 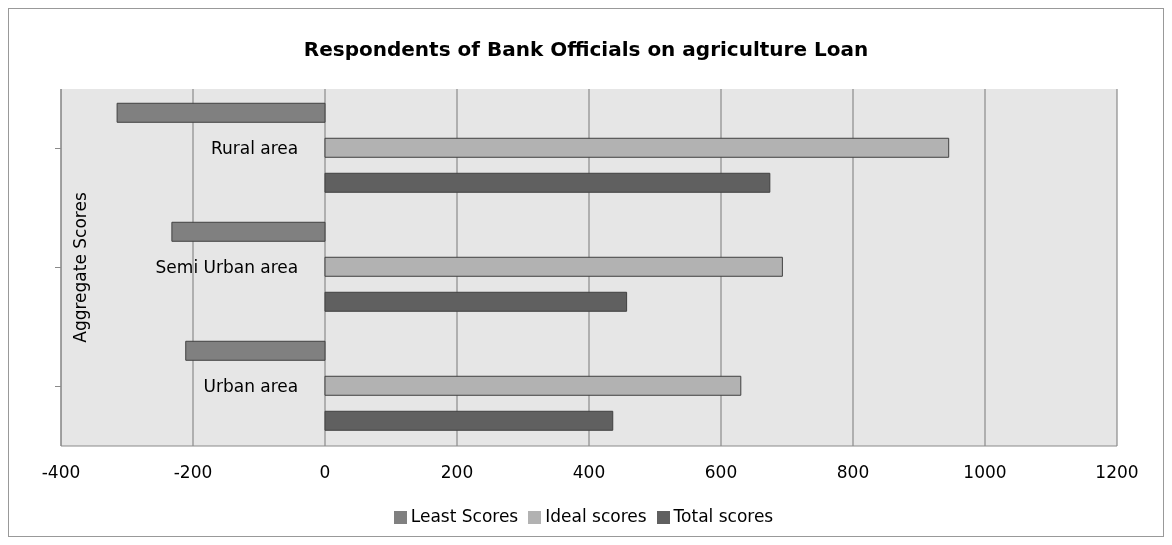 I want to click on legend-label: Ideal scores, so click(x=596, y=516).